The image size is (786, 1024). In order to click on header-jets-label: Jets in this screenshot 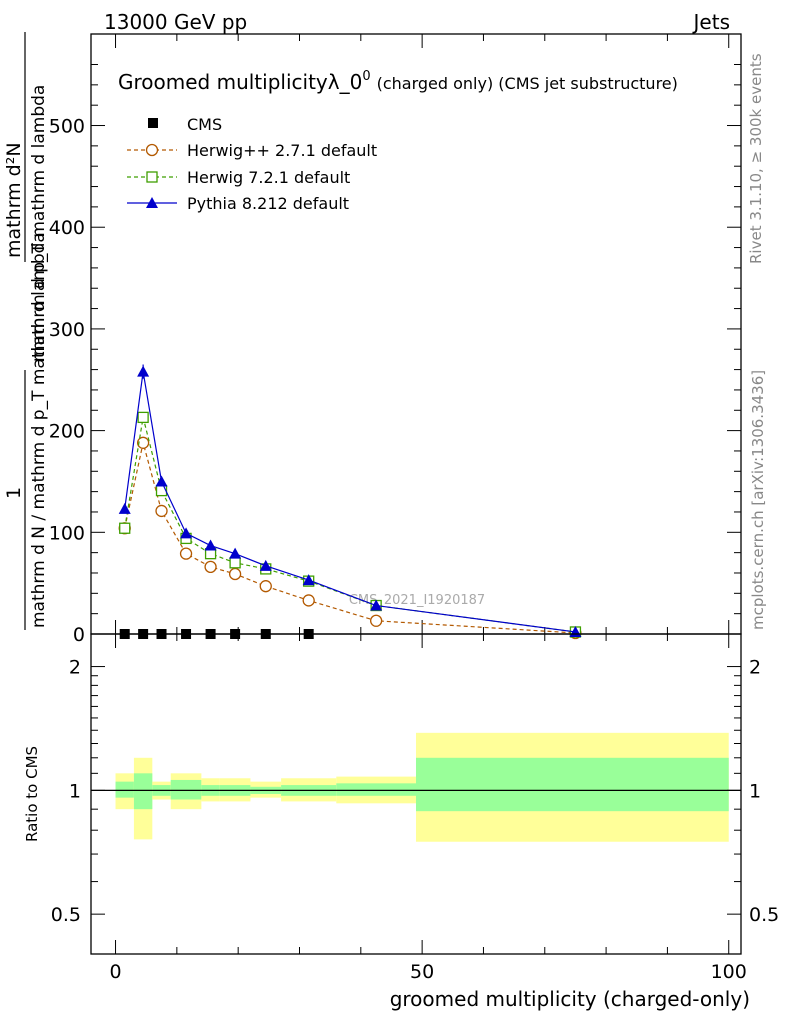, I will do `click(711, 22)`.